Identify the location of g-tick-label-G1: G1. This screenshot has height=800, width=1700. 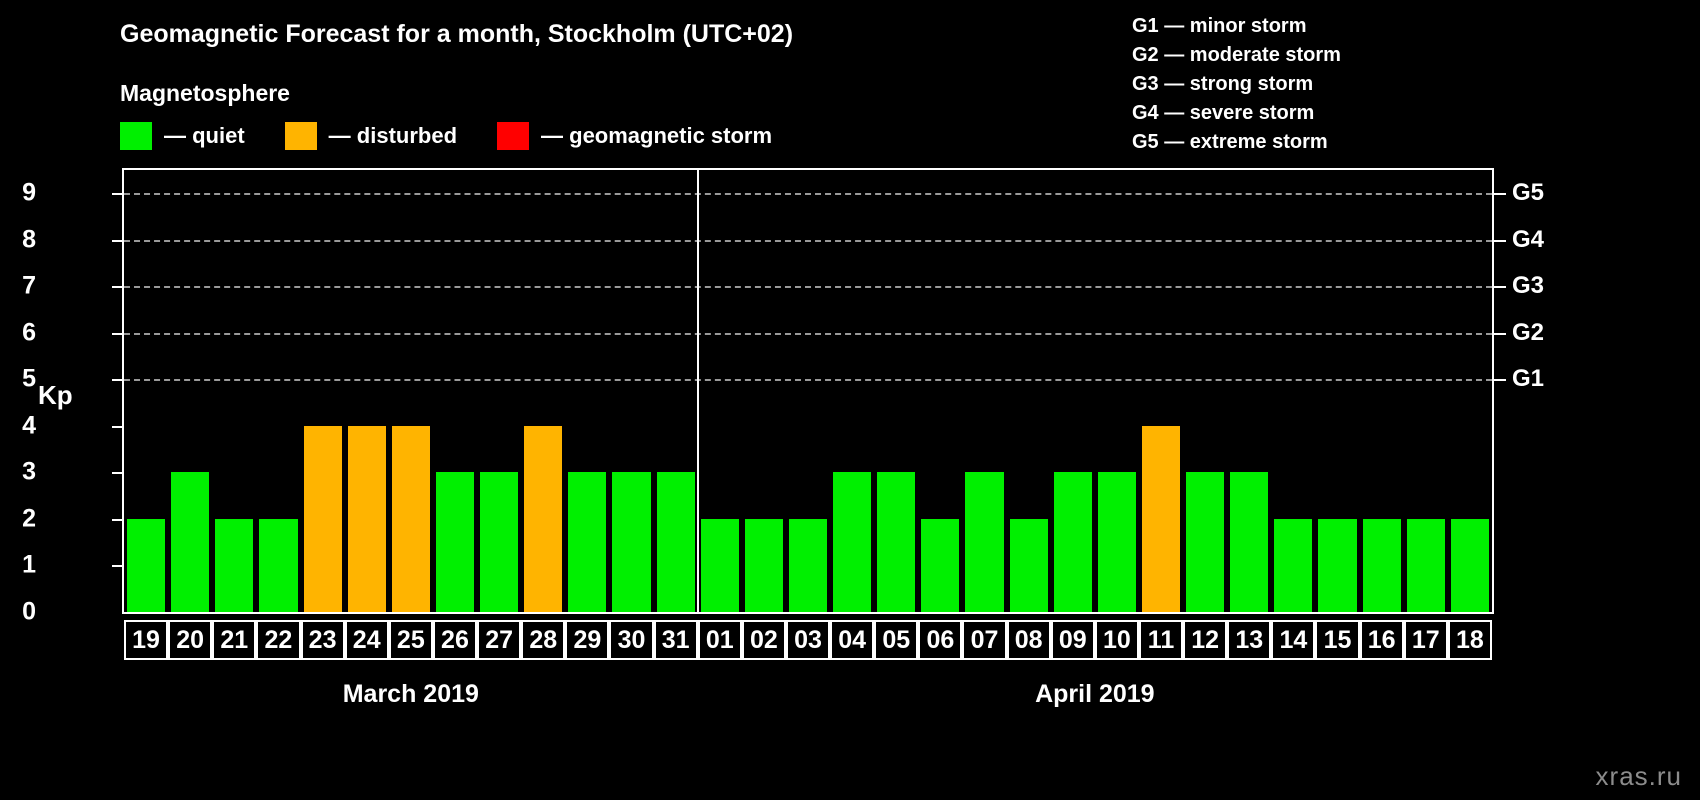
(1528, 379).